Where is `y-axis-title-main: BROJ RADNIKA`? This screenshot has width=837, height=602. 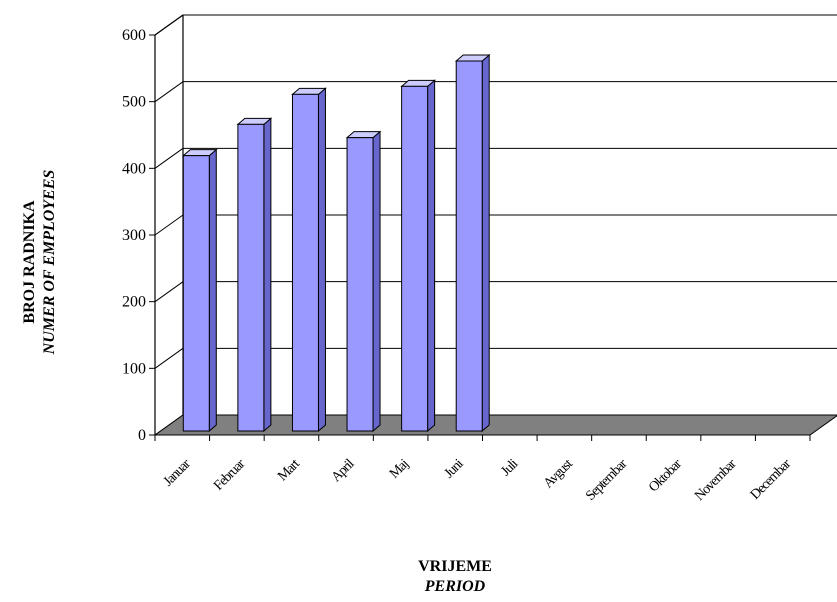 y-axis-title-main: BROJ RADNIKA is located at coordinates (29, 262).